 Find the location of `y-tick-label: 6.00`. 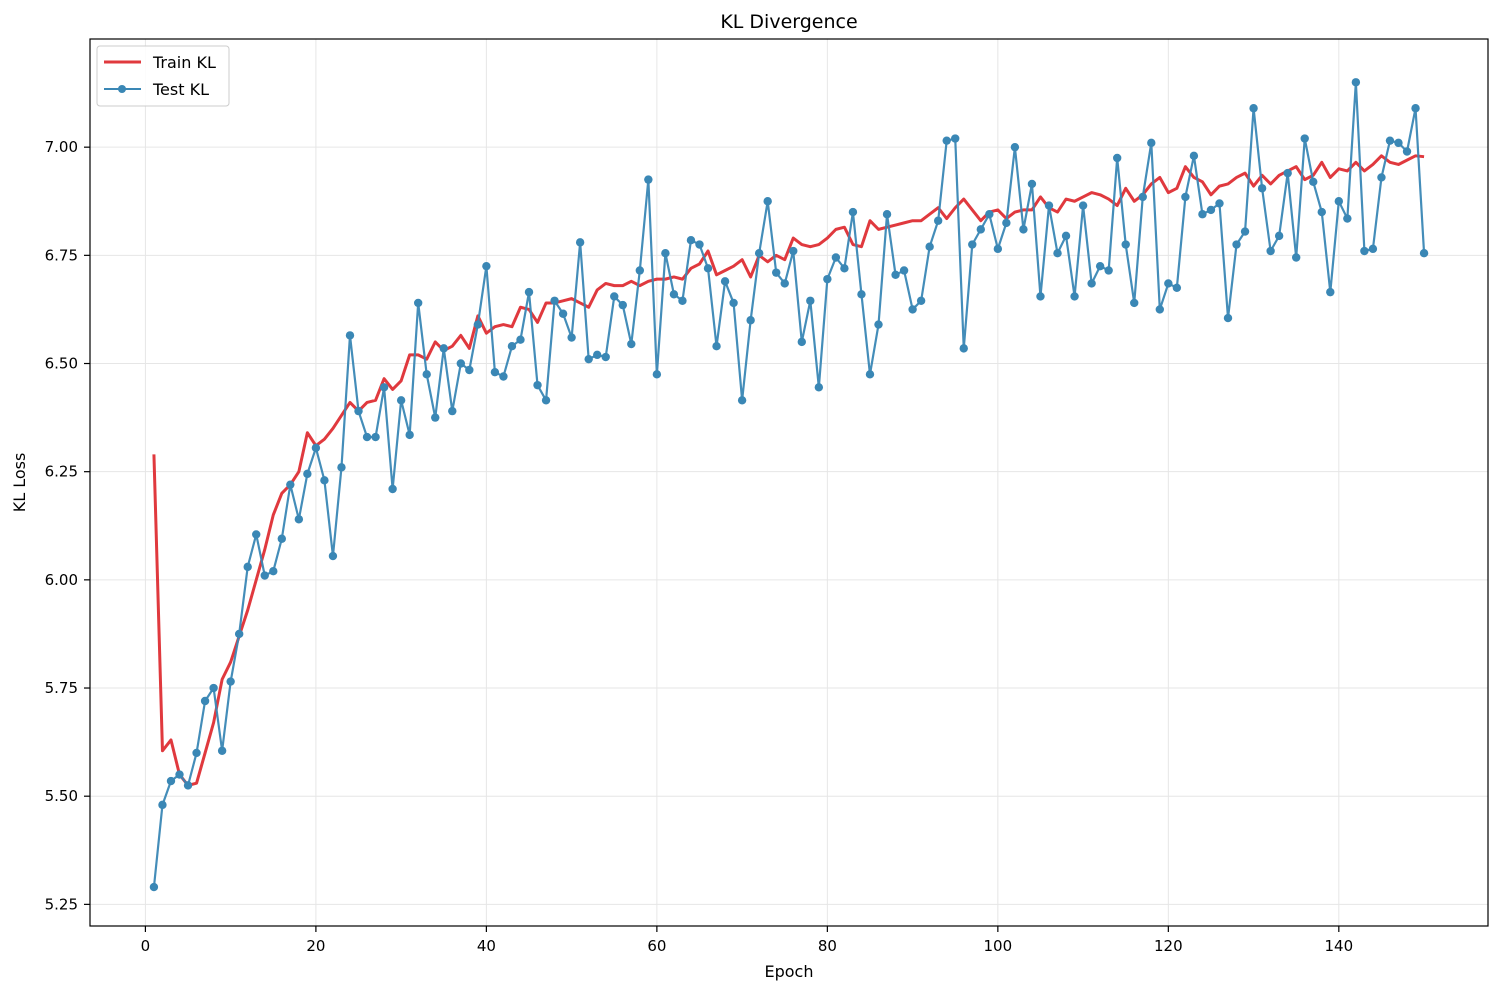

y-tick-label: 6.00 is located at coordinates (61, 580).